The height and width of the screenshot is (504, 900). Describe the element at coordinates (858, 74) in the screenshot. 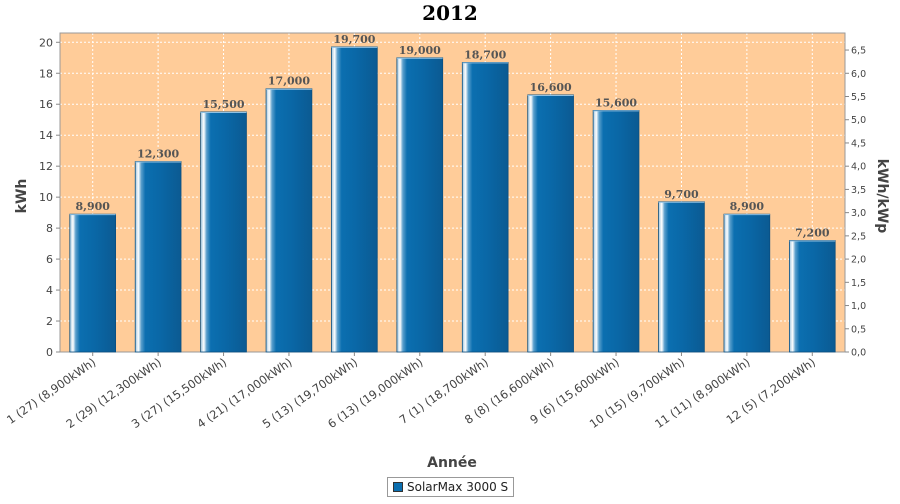

I see `y2-tick-label: 6,0` at that location.